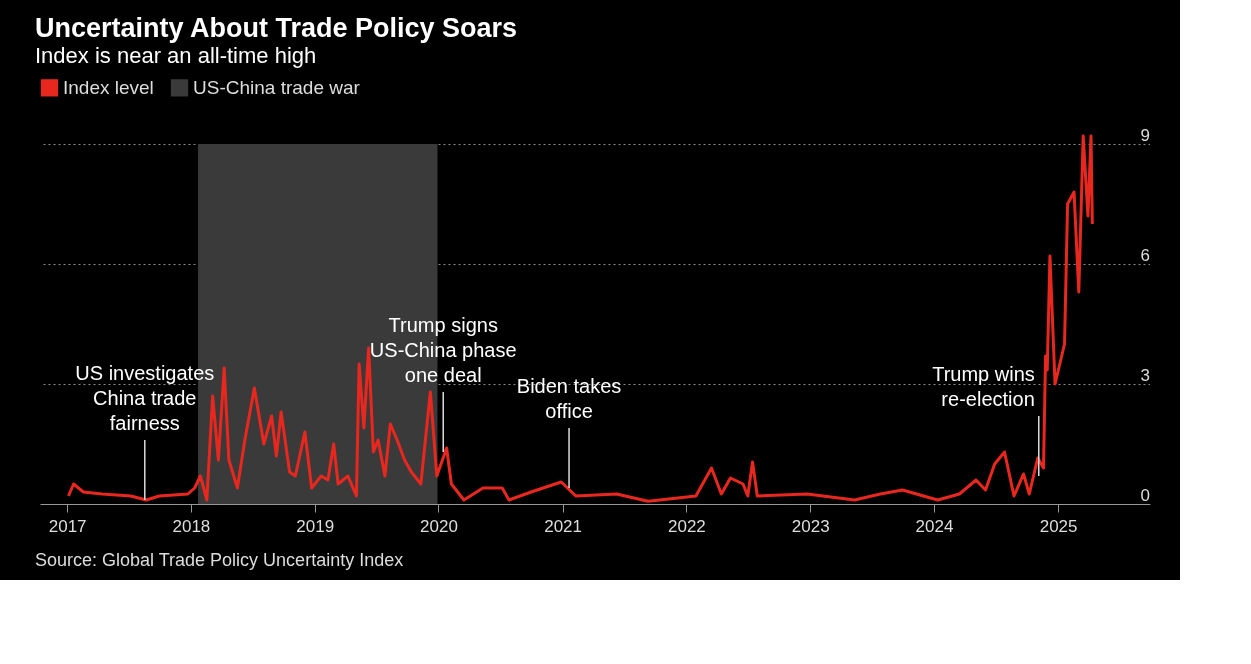  Describe the element at coordinates (276, 28) in the screenshot. I see `chart-title: Uncertainty About Trade Policy Soars` at that location.